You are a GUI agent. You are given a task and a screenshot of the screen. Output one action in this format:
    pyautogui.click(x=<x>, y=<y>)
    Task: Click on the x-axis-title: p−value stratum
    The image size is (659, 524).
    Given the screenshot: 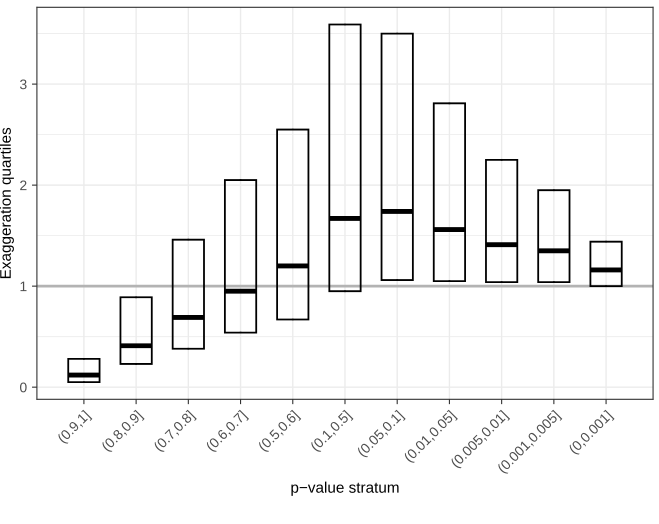 What is the action you would take?
    pyautogui.click(x=345, y=489)
    